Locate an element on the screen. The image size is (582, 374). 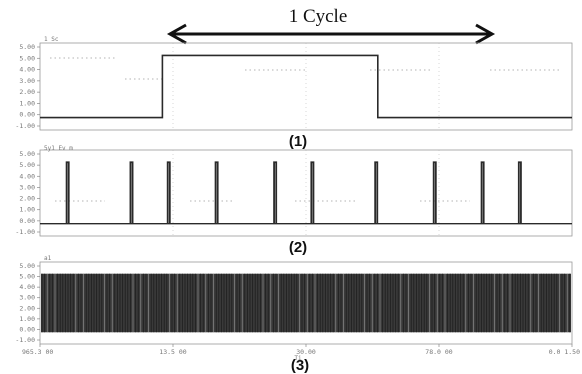
panel-3-dense-fill is located at coordinates (306, 303).